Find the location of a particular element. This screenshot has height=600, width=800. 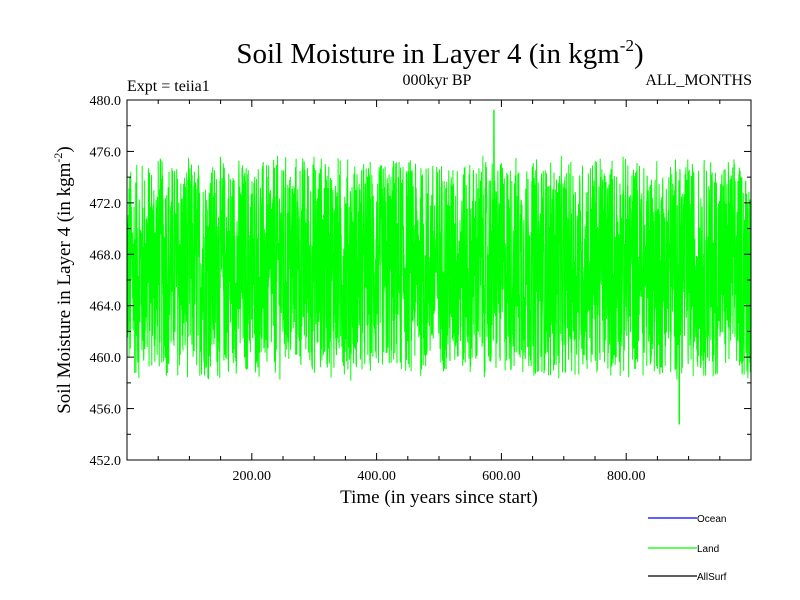

y-tick-label: 460.0 is located at coordinates (106, 358).